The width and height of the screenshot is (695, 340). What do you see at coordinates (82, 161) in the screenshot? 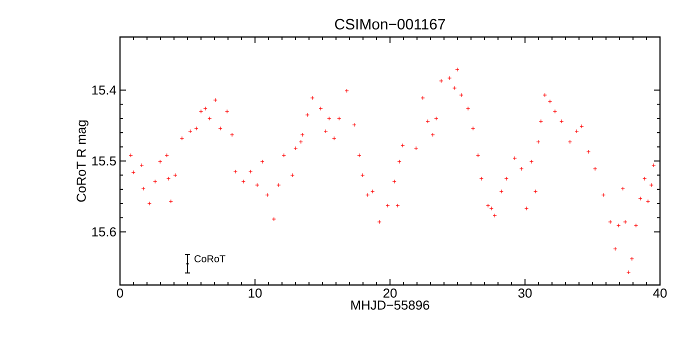
I see `y-axis-title: CoRoT R mag` at bounding box center [82, 161].